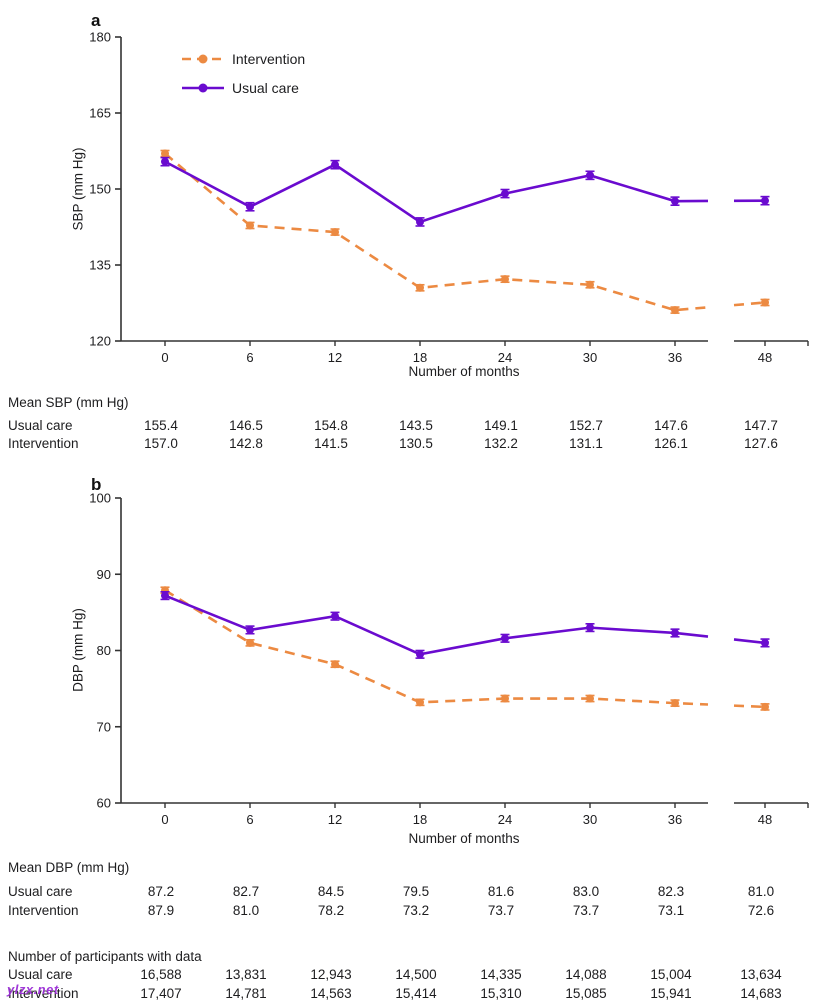  I want to click on table-title: Number of participants with data, so click(105, 956).